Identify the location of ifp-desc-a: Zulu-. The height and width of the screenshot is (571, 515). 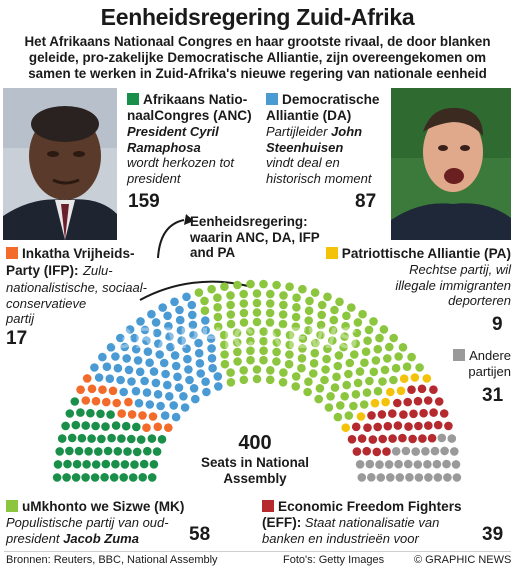
(97, 270).